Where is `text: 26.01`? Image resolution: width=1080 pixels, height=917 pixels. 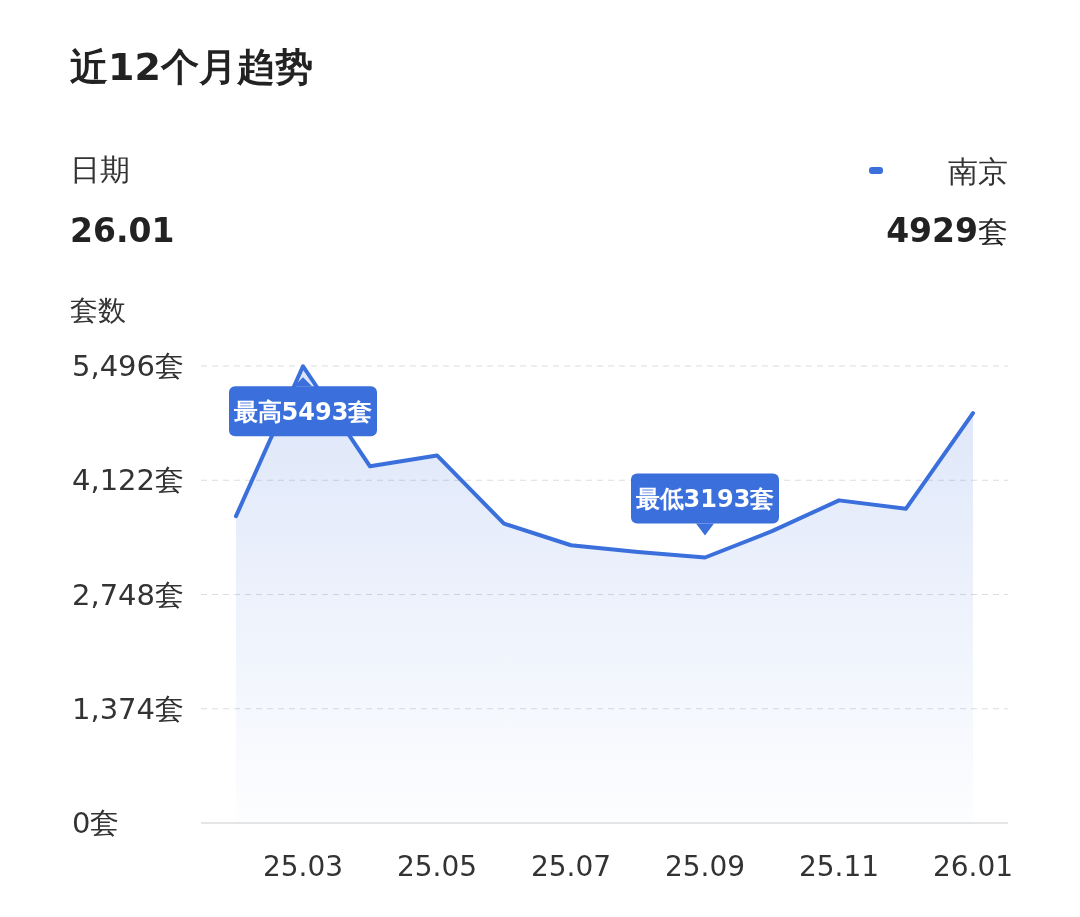
text: 26.01 is located at coordinates (122, 230).